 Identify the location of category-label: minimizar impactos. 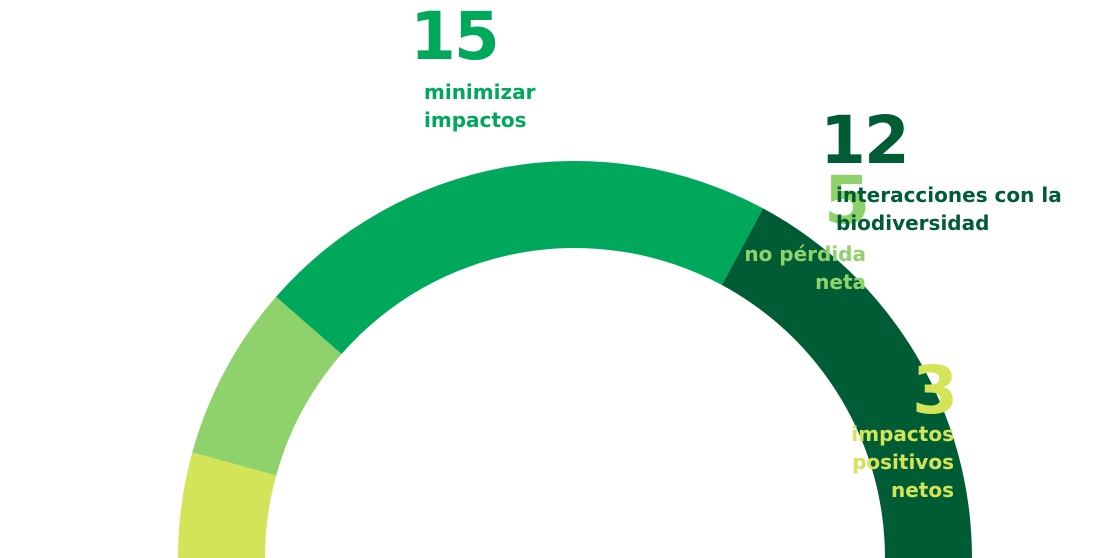
(480, 106).